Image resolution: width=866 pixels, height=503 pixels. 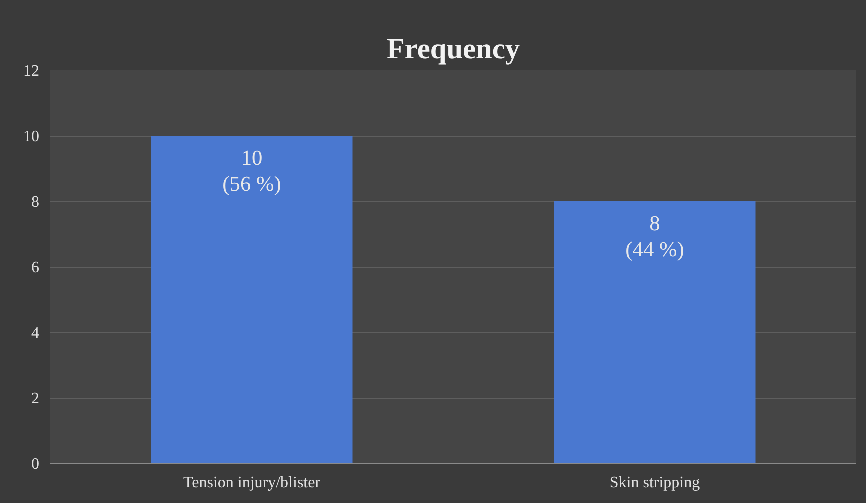 I want to click on y-tick-label: 0, so click(x=36, y=464).